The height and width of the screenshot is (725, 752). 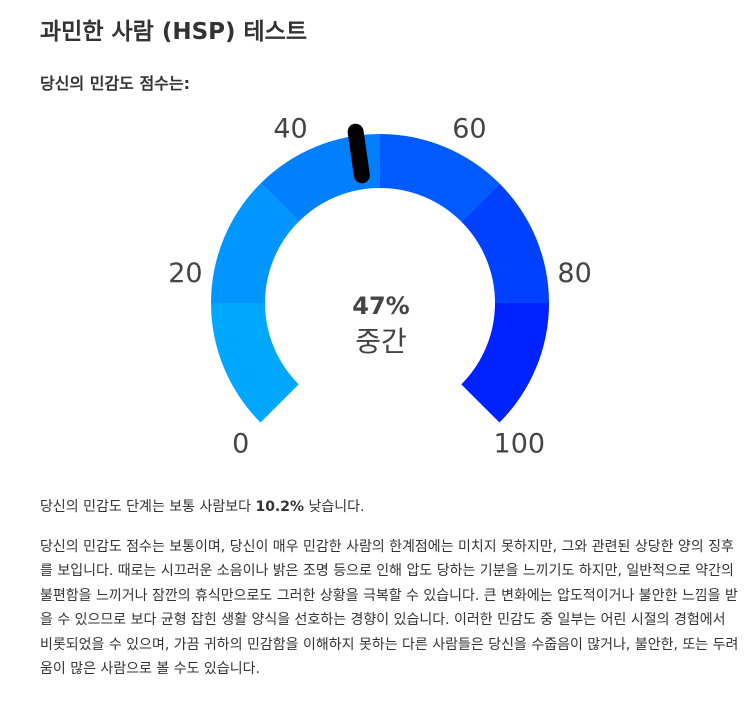 I want to click on gauge-tick-label-100: 100, so click(x=520, y=443).